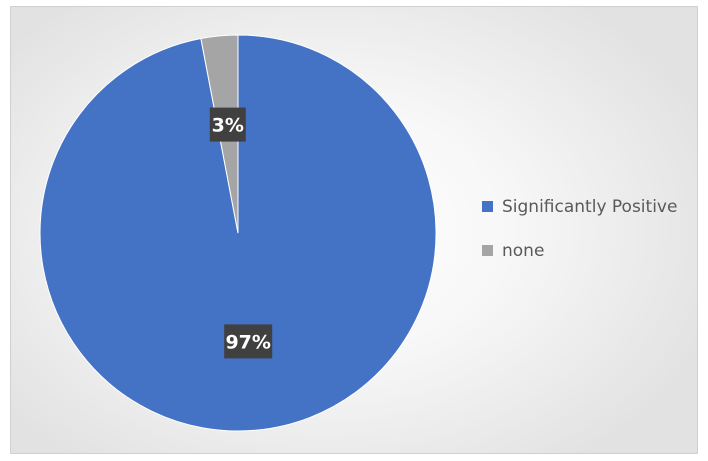 The image size is (708, 461). What do you see at coordinates (579, 229) in the screenshot?
I see `legend: Significantly Positive none` at bounding box center [579, 229].